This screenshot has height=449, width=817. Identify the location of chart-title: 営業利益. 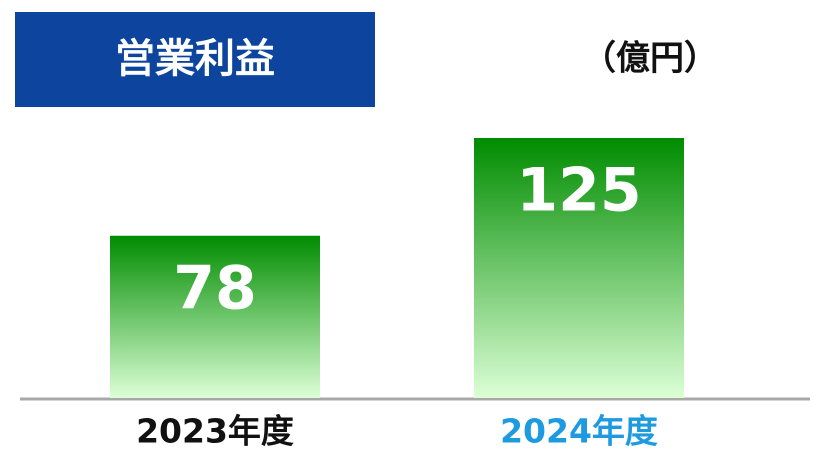
(195, 59).